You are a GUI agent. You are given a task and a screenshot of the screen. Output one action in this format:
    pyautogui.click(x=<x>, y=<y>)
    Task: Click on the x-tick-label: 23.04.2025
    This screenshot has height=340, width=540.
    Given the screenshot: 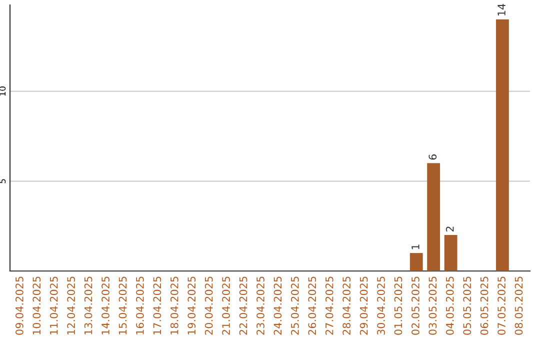 What is the action you would take?
    pyautogui.click(x=260, y=305)
    